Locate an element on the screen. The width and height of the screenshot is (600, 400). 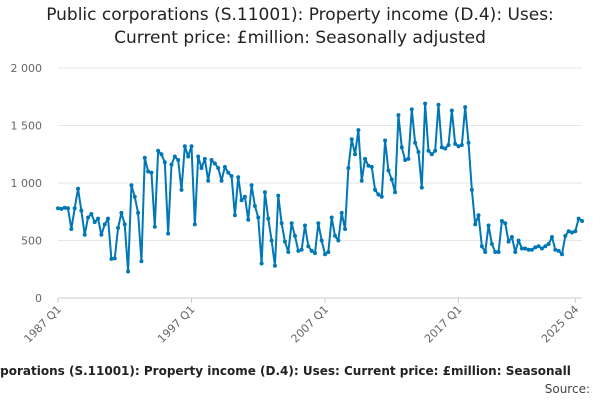
y-tick-label: 1 500 is located at coordinates (27, 126).